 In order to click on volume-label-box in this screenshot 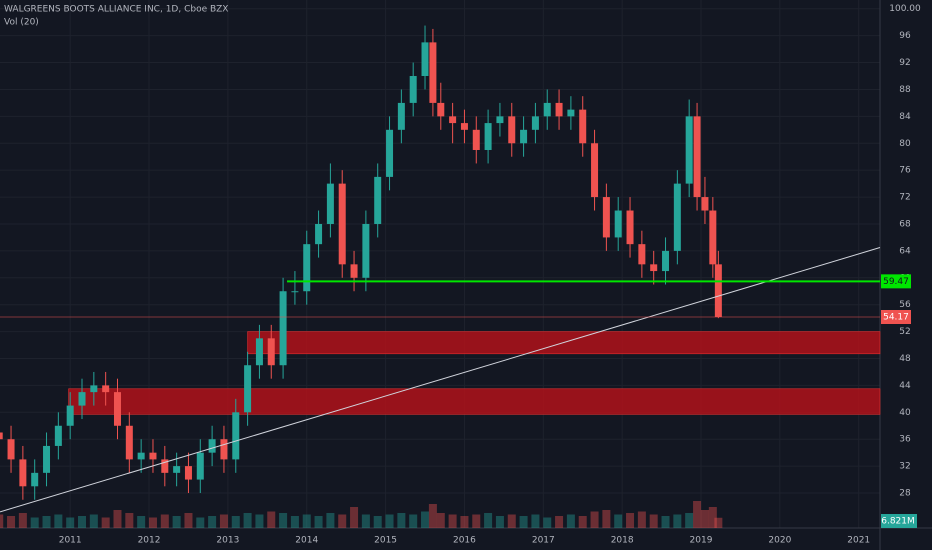, I will do `click(899, 521)`.